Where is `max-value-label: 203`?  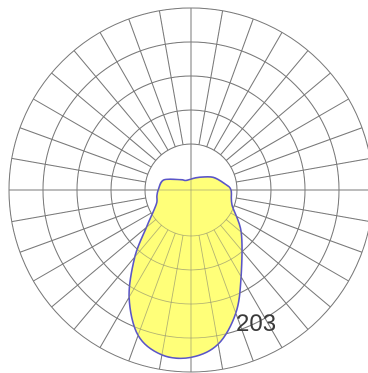 max-value-label: 203 is located at coordinates (256, 323).